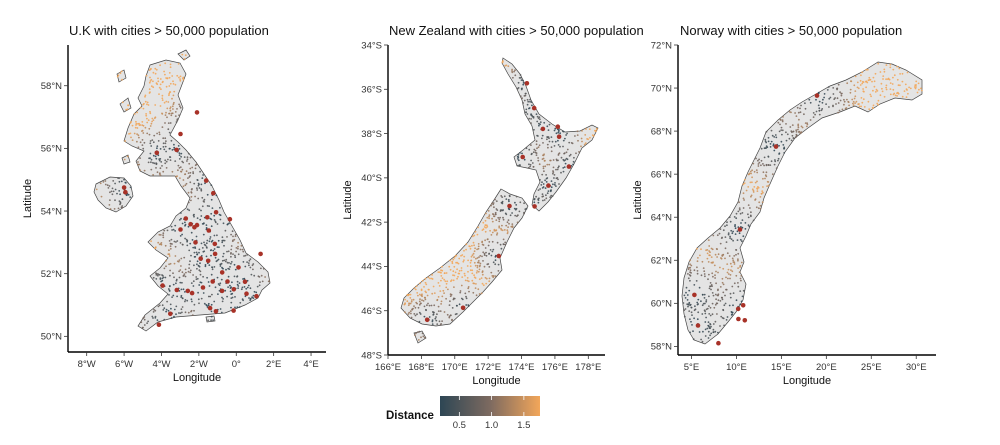 This screenshot has height=445, width=1000. Describe the element at coordinates (588, 367) in the screenshot. I see `x-tick-label: 178°E` at that location.